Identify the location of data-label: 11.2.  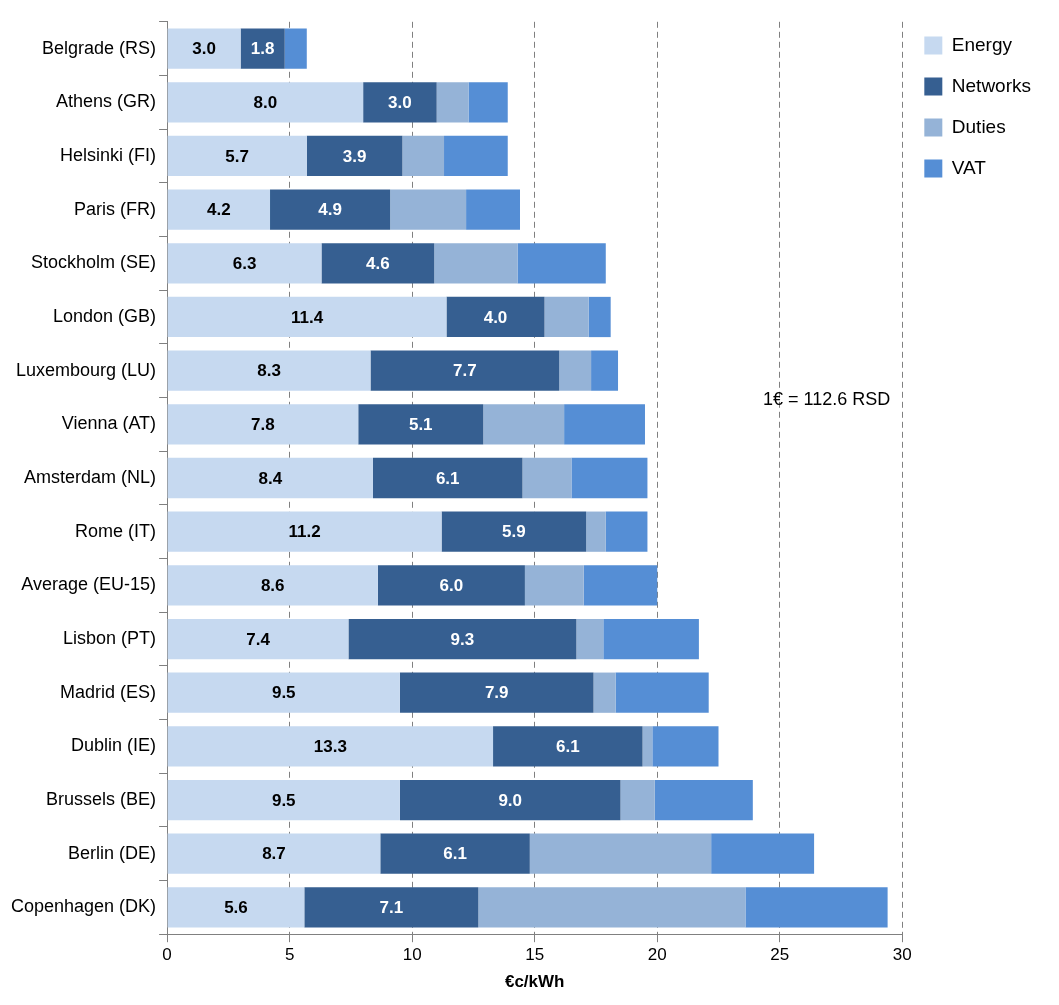
(304, 532).